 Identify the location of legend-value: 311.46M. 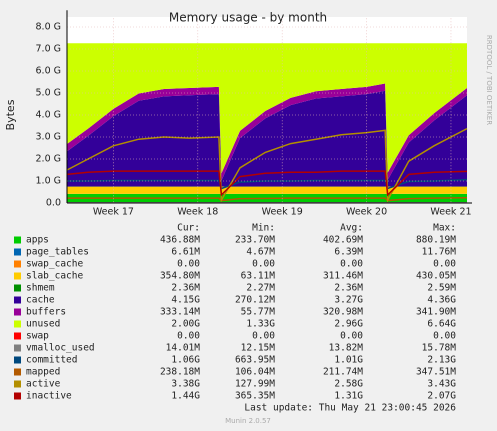
(343, 276).